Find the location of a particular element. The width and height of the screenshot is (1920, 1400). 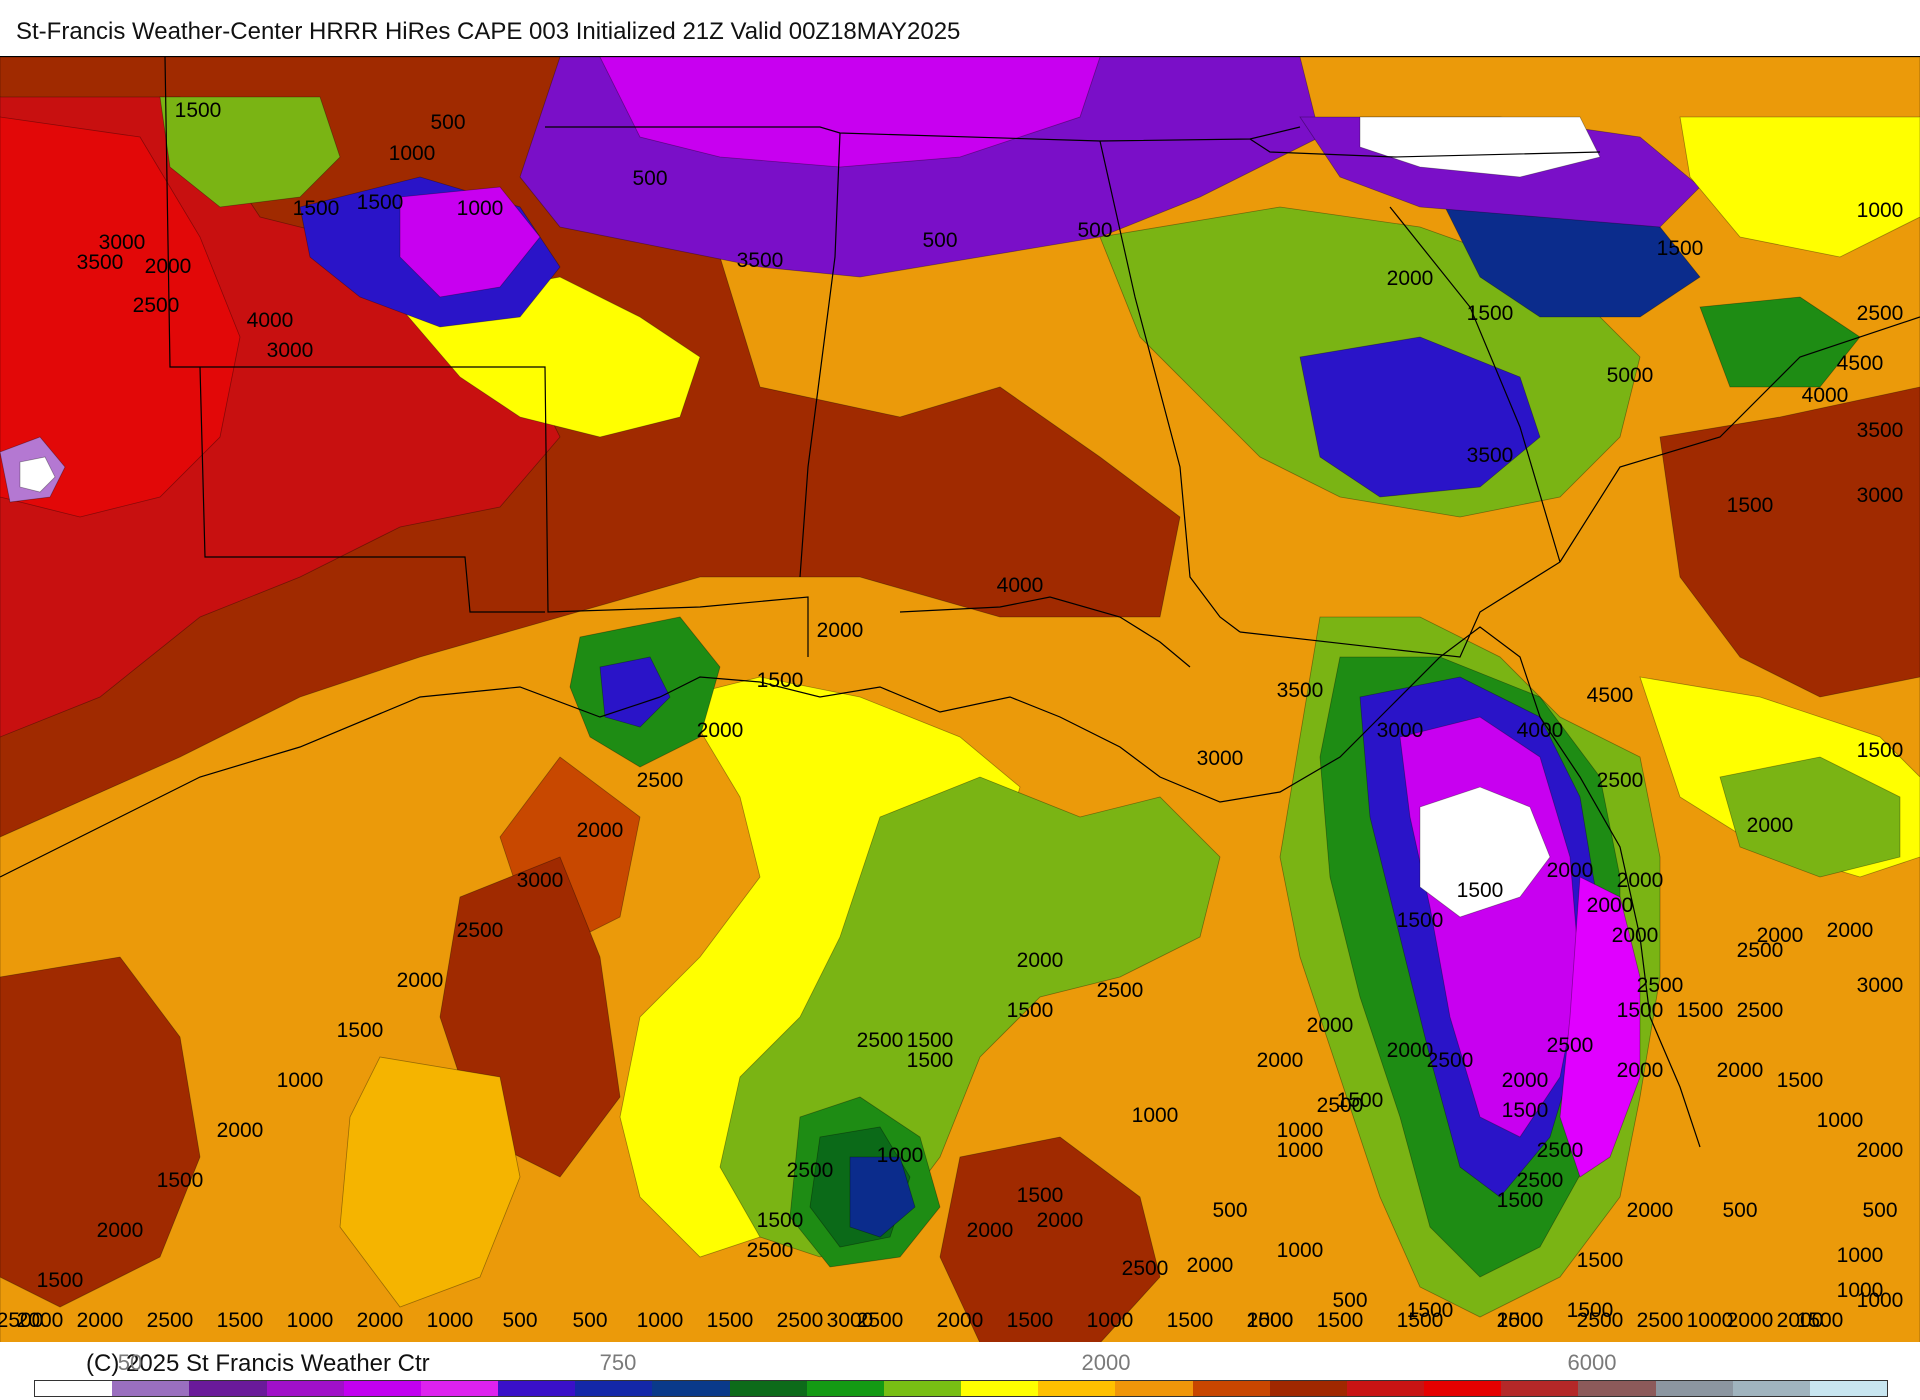

cape-region-navy is located at coordinates (882, 1197).